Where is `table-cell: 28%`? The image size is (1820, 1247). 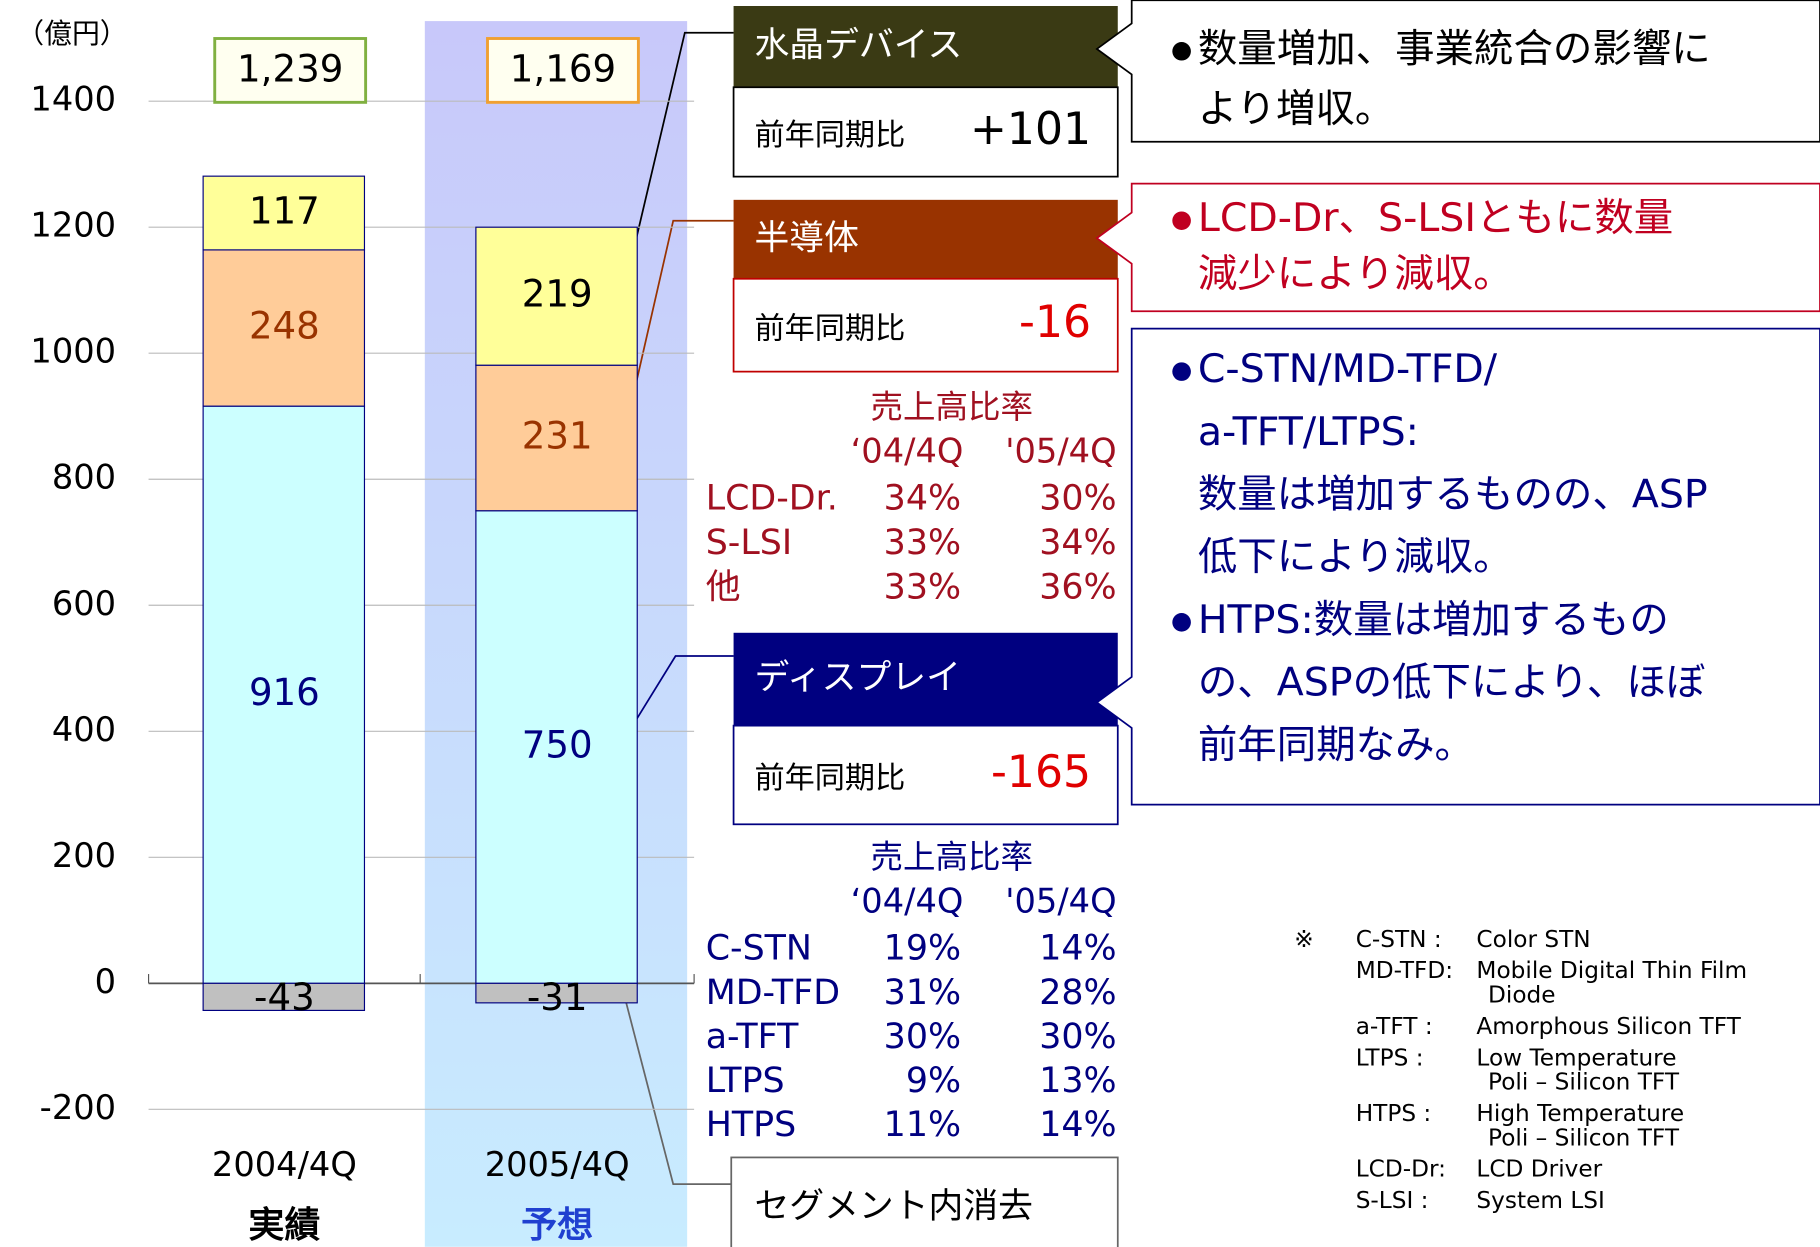 table-cell: 28% is located at coordinates (1077, 993).